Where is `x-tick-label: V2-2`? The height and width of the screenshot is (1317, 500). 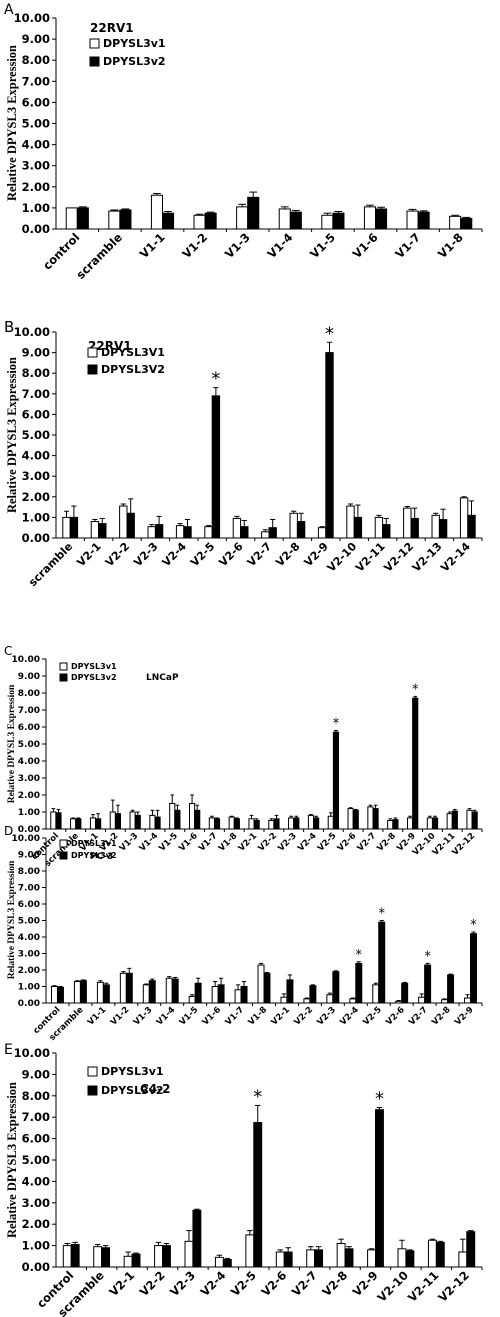 x-tick-label: V2-2 is located at coordinates (152, 1283).